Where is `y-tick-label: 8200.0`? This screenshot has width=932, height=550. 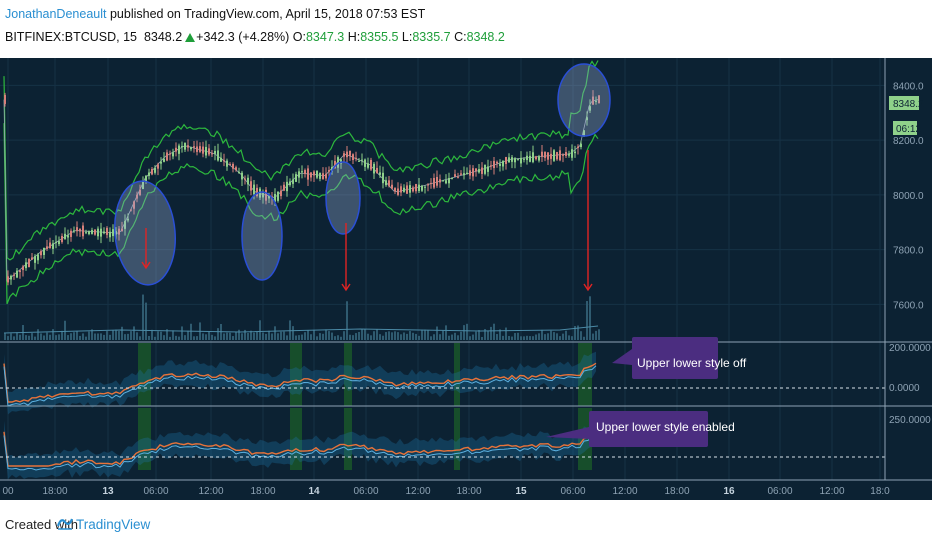 y-tick-label: 8200.0 is located at coordinates (908, 141).